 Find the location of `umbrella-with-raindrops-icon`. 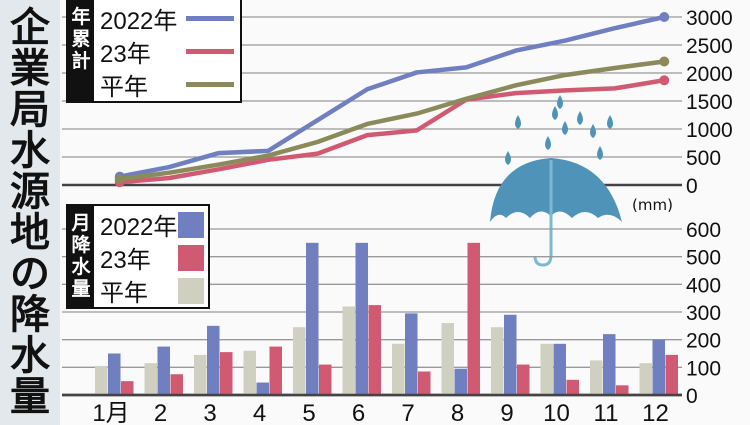

umbrella-with-raindrops-icon is located at coordinates (556, 181).